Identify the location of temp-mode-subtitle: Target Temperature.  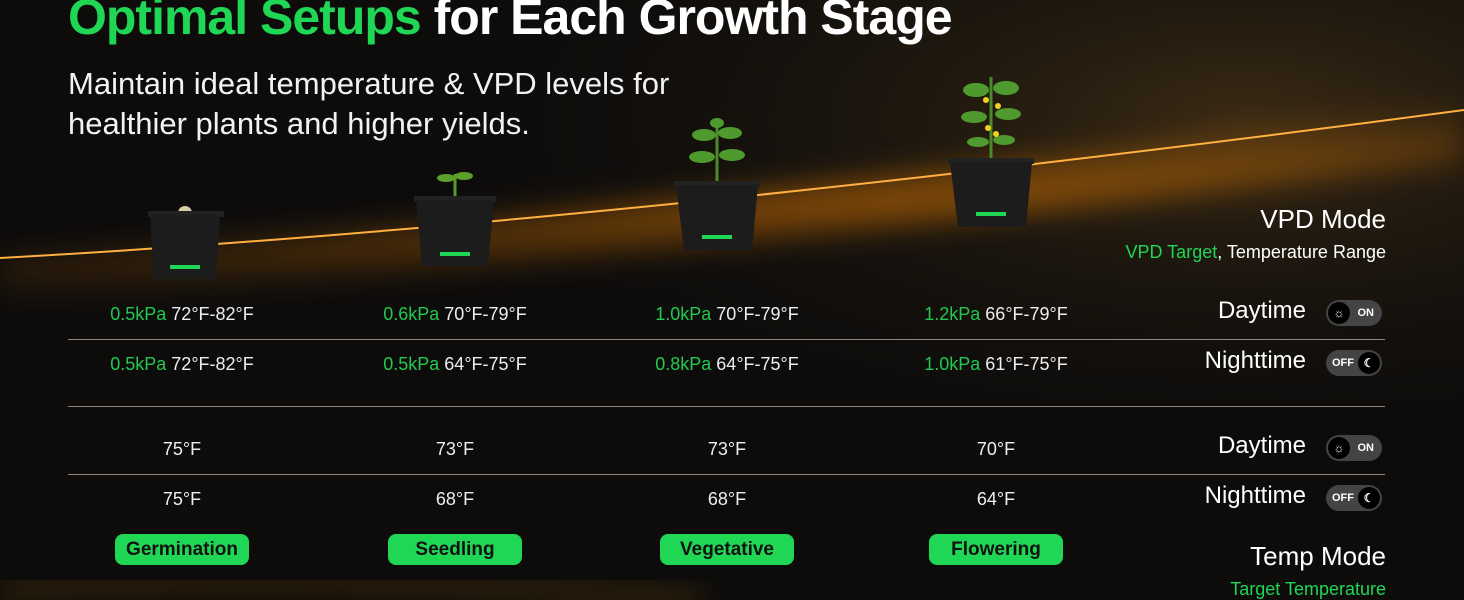
(1308, 589).